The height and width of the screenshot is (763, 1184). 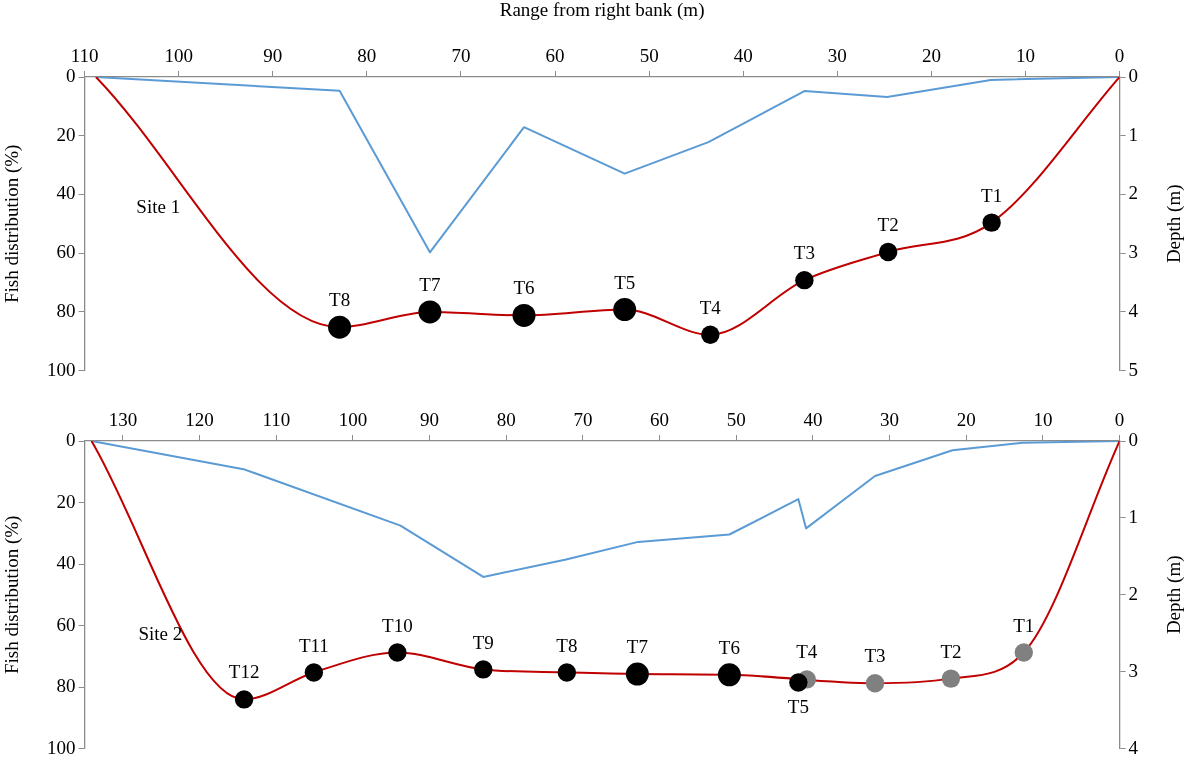 What do you see at coordinates (158, 206) in the screenshot?
I see `annotation: Site 1` at bounding box center [158, 206].